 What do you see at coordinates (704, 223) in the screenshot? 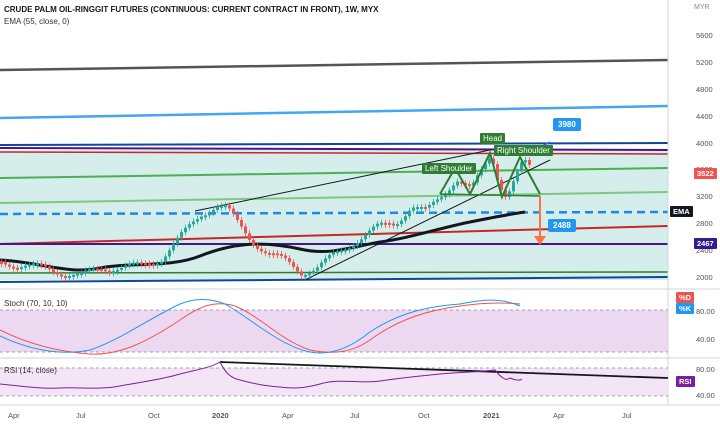
I see `price-tick: 2800` at bounding box center [704, 223].